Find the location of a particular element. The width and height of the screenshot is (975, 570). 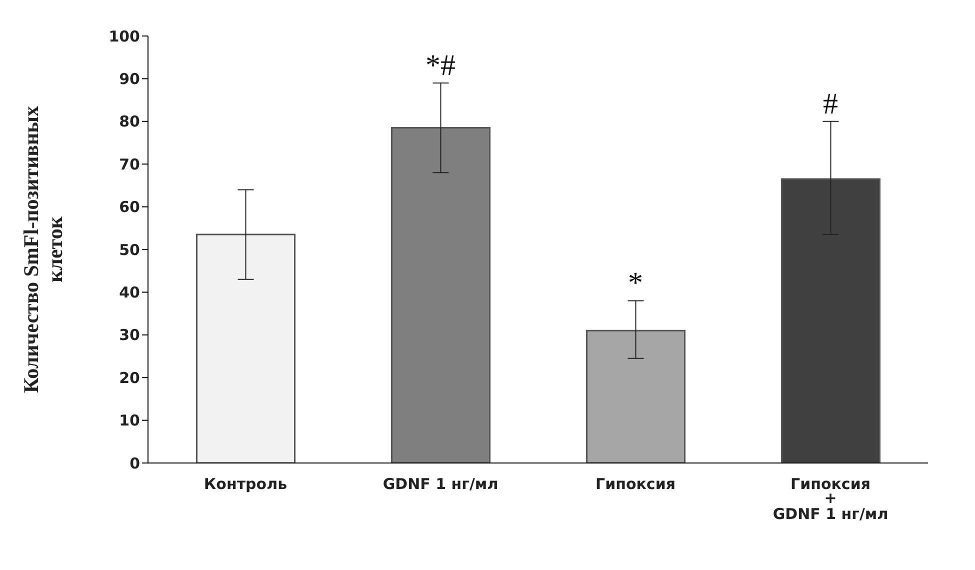

y-tick-label: 90 is located at coordinates (129, 79).